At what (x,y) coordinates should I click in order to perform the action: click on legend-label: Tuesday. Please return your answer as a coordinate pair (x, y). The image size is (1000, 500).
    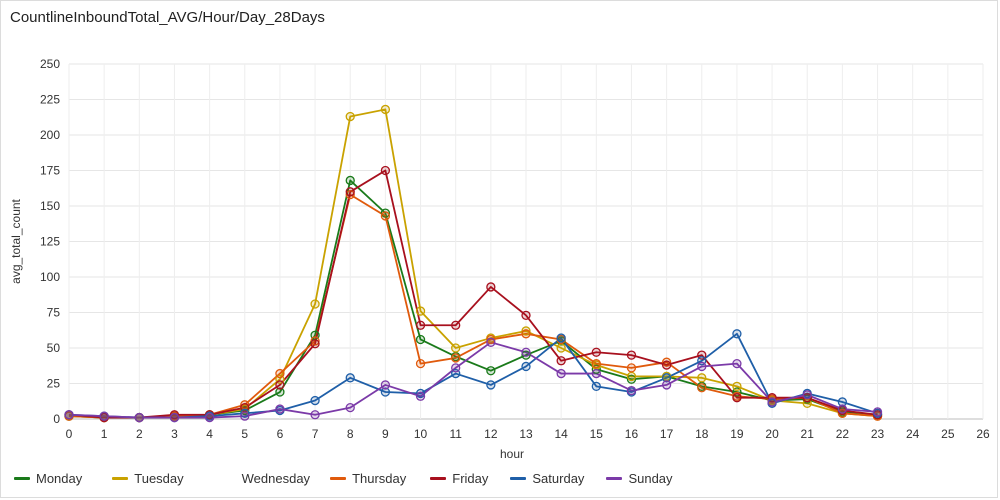
    Looking at the image, I should click on (159, 478).